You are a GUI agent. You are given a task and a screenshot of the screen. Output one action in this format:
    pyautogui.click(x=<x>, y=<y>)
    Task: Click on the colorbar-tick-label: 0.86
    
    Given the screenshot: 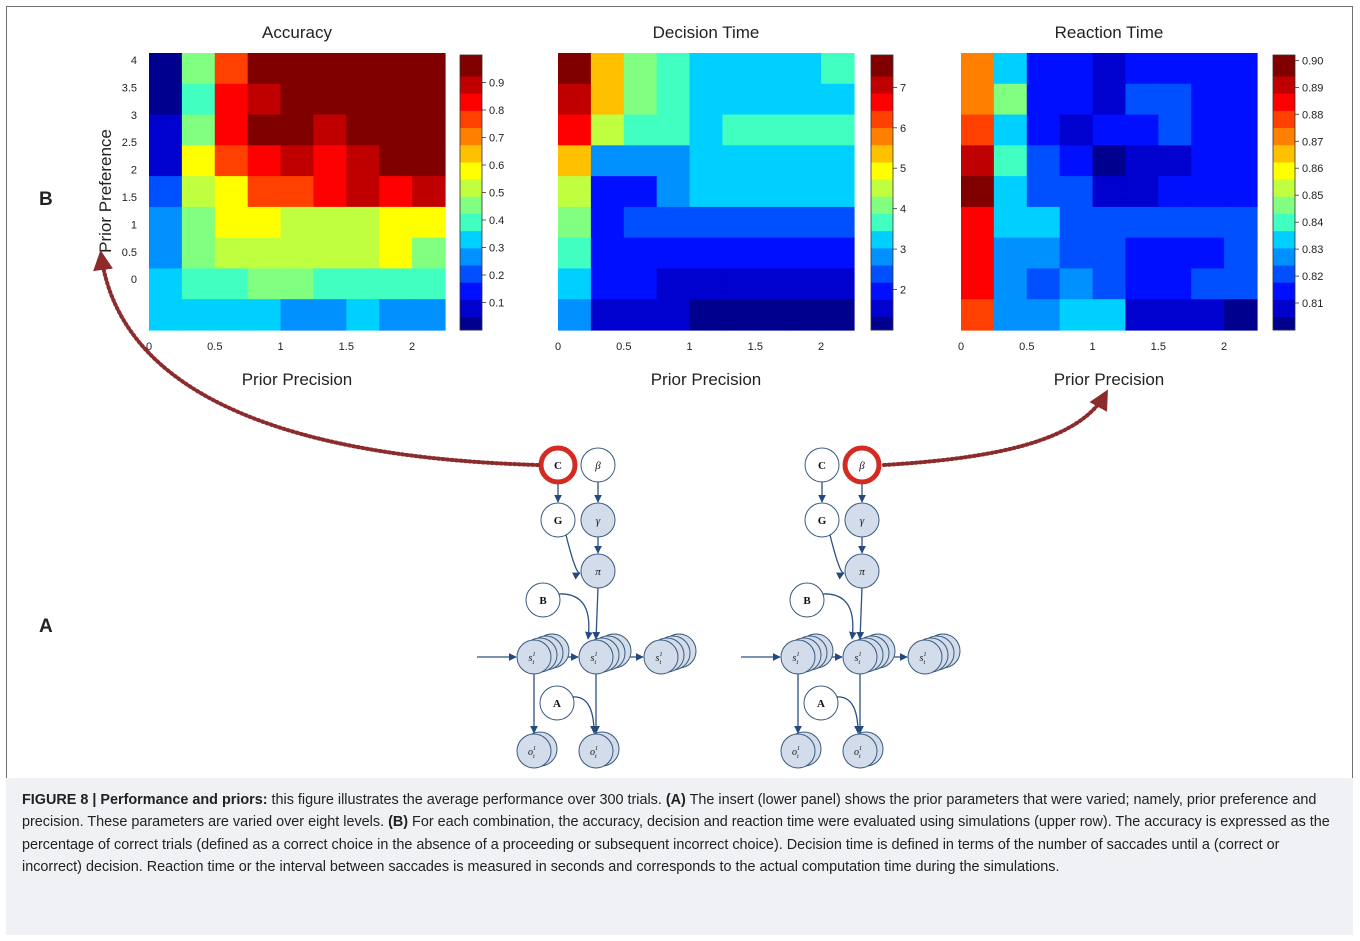 What is the action you would take?
    pyautogui.click(x=1312, y=169)
    